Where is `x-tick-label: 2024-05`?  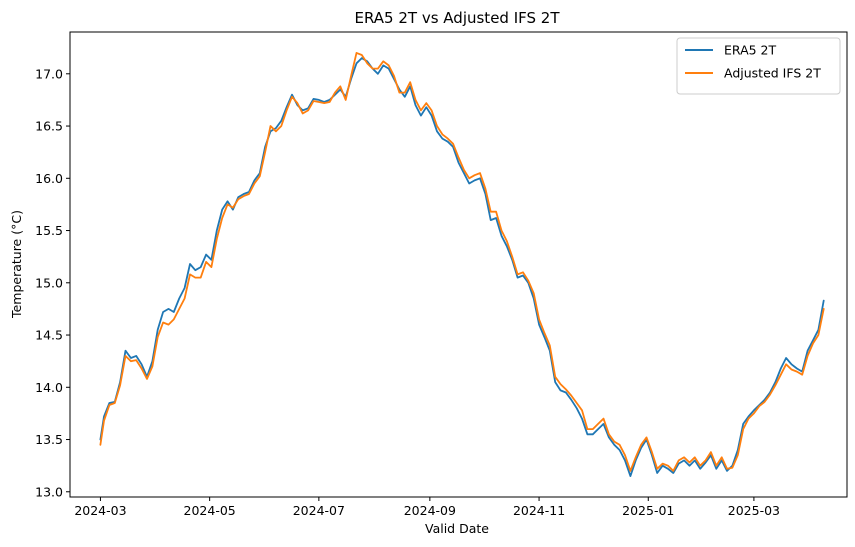 x-tick-label: 2024-05 is located at coordinates (210, 510).